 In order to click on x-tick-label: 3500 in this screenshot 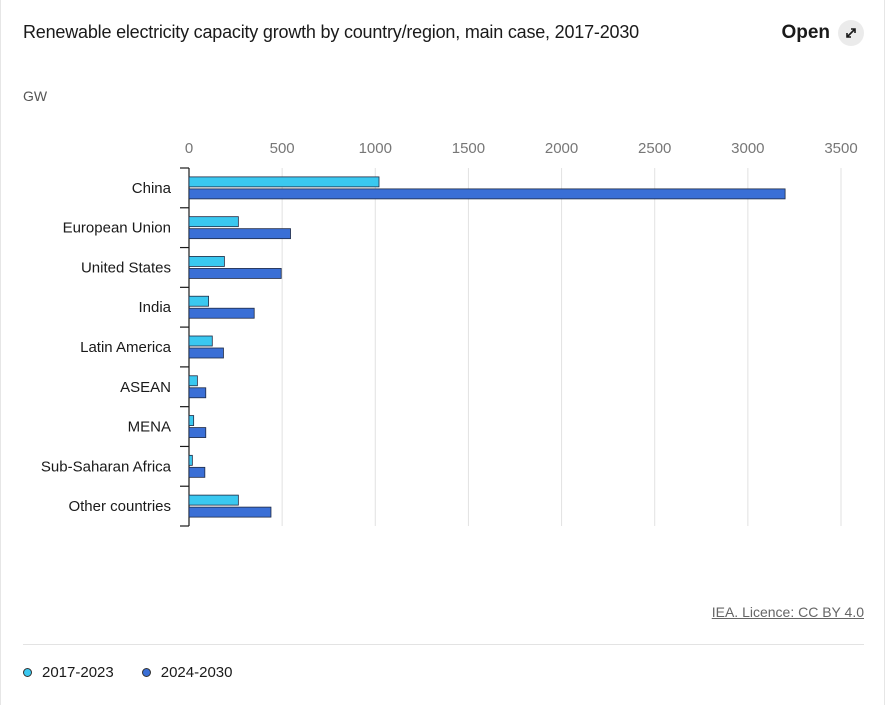, I will do `click(840, 148)`.